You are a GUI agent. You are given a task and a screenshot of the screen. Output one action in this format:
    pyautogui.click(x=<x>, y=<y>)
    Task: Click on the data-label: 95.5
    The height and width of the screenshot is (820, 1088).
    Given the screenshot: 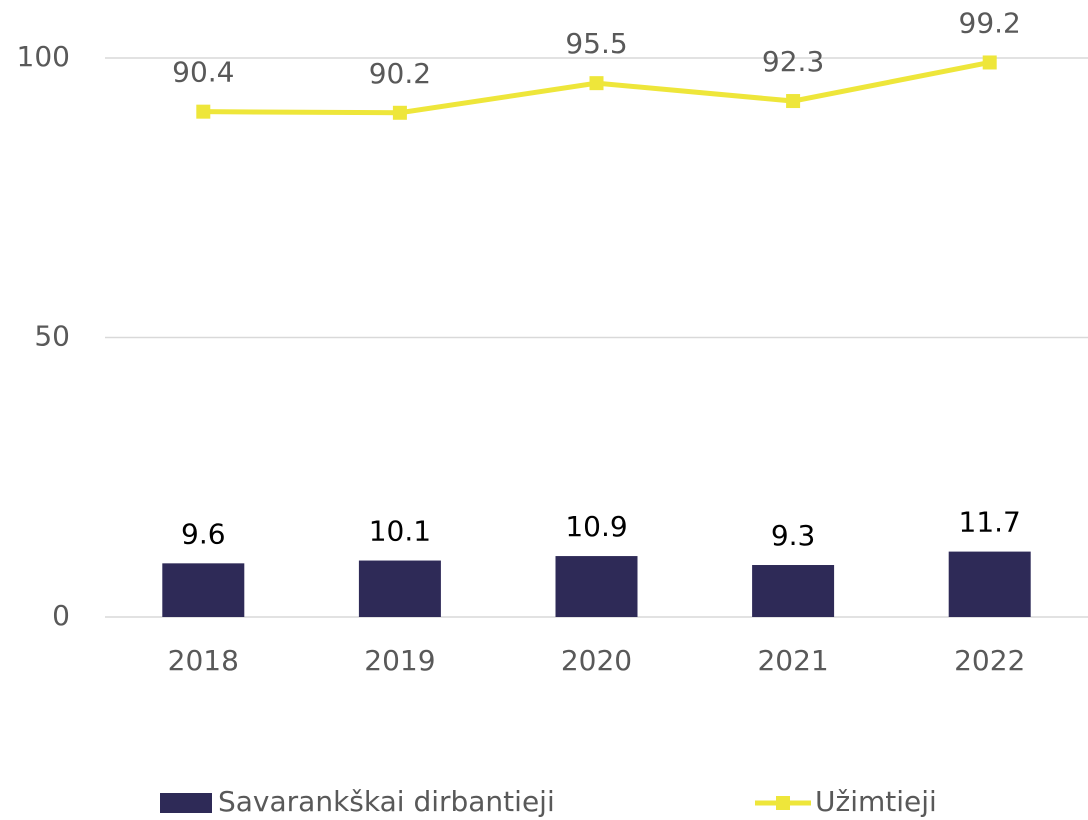 What is the action you would take?
    pyautogui.click(x=596, y=43)
    